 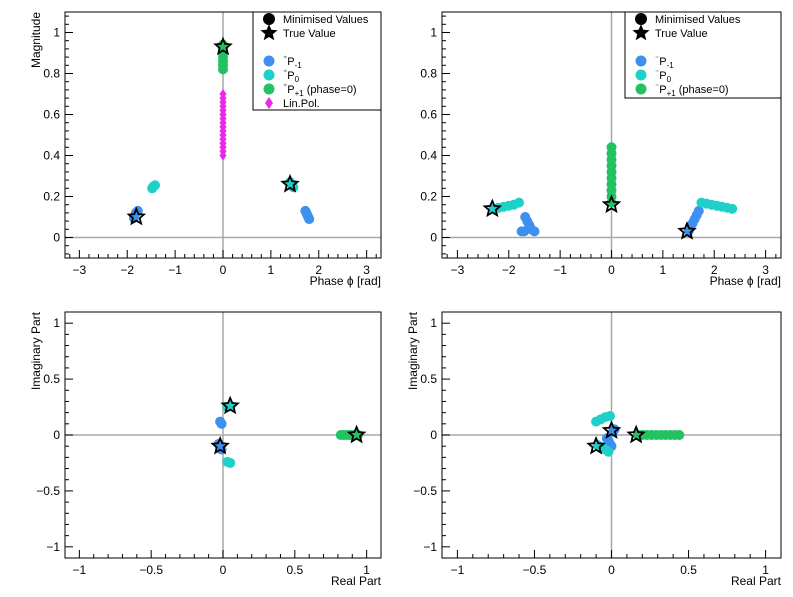 I want to click on legend-label-pm1: ⁺P-1, so click(x=292, y=62).